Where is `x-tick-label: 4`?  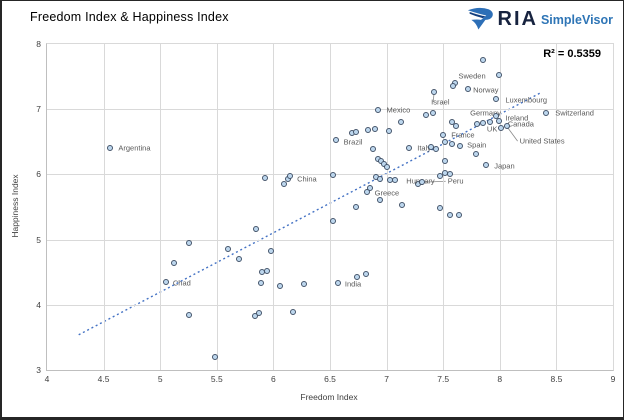 x-tick-label: 4 is located at coordinates (47, 379).